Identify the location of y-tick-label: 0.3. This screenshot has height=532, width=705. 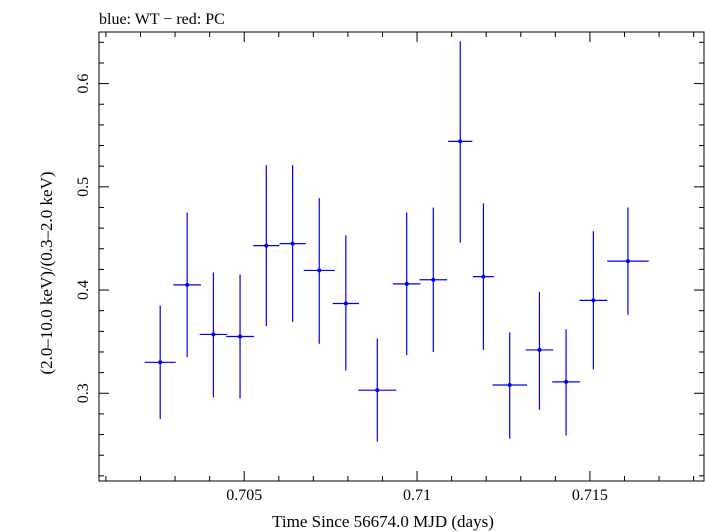
(83, 393).